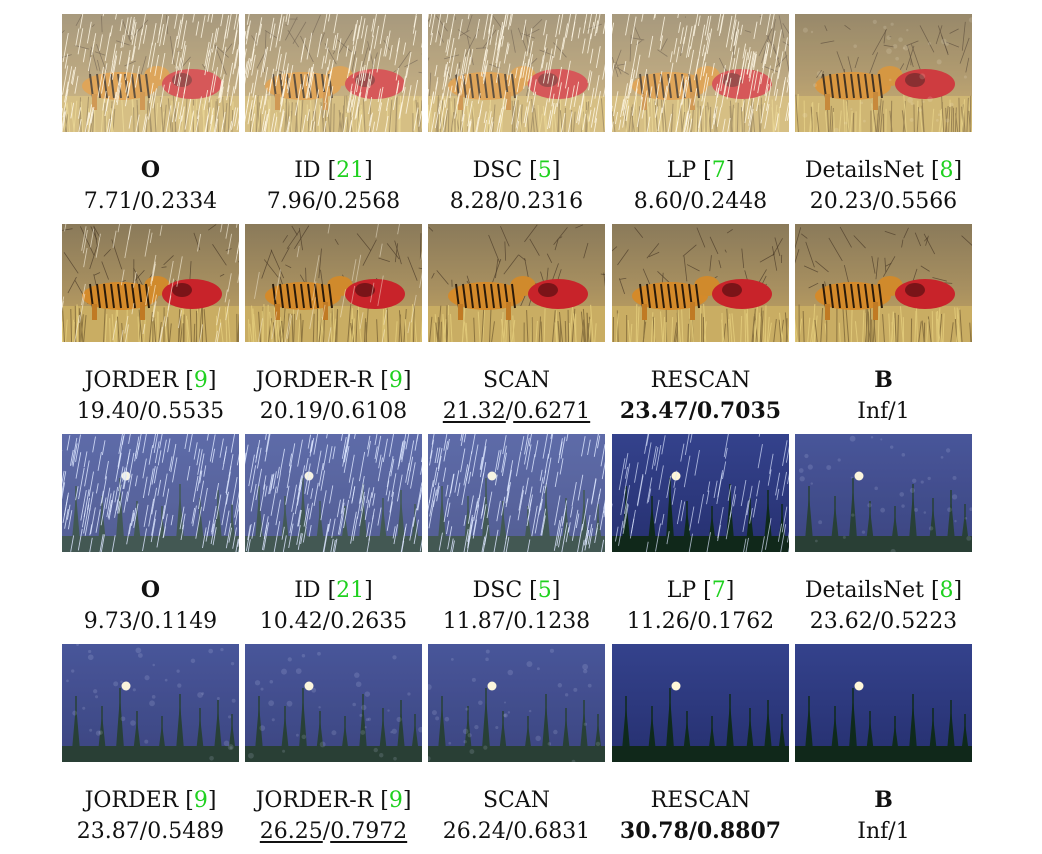  What do you see at coordinates (701, 170) in the screenshot?
I see `method-label: LP [7]` at bounding box center [701, 170].